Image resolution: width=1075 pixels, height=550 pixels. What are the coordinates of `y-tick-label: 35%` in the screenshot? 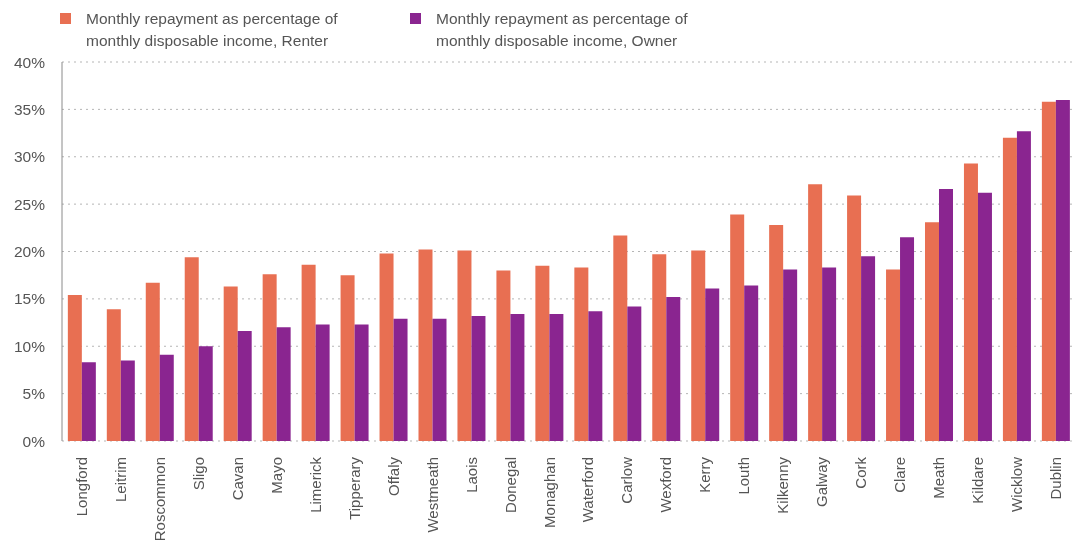 It's located at (29, 109).